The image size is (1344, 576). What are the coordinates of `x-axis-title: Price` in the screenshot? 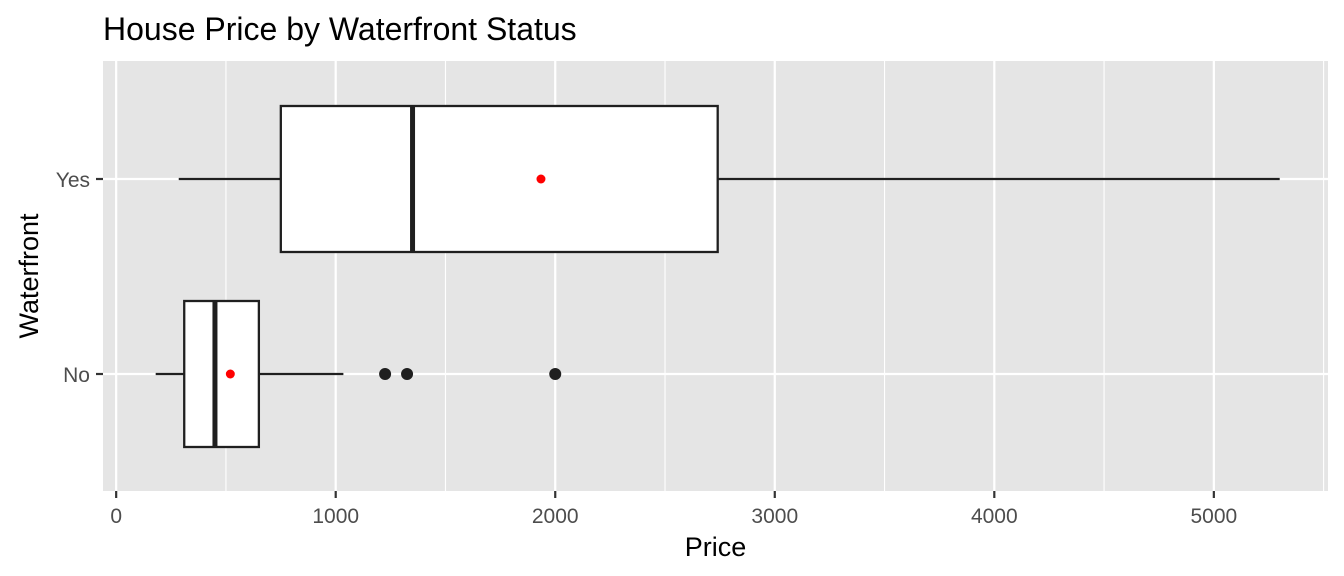 It's located at (716, 547).